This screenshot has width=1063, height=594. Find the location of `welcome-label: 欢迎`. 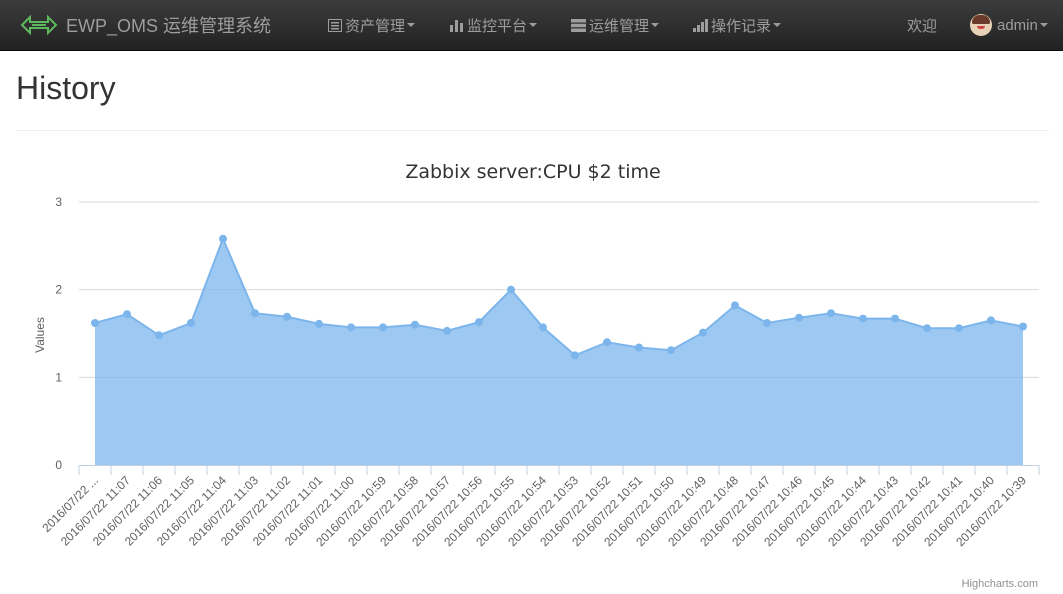

welcome-label: 欢迎 is located at coordinates (922, 26).